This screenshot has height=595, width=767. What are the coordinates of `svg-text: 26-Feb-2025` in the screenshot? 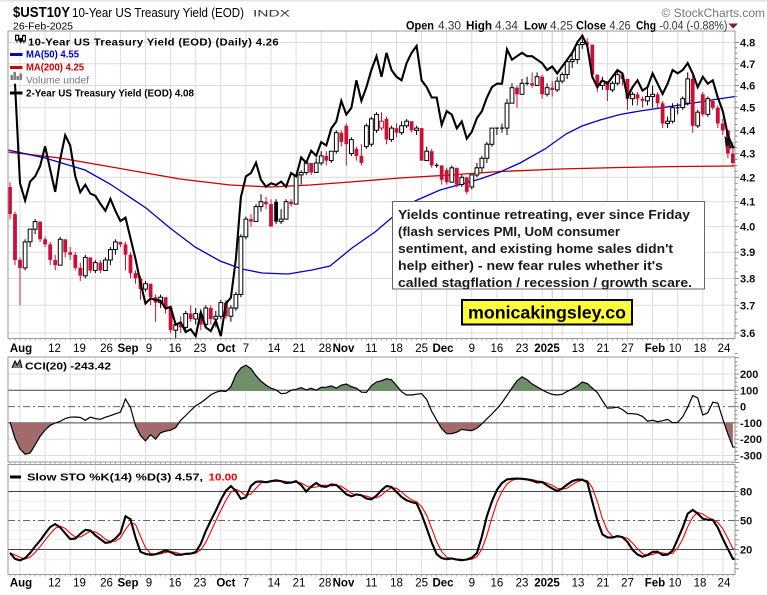 It's located at (43, 27).